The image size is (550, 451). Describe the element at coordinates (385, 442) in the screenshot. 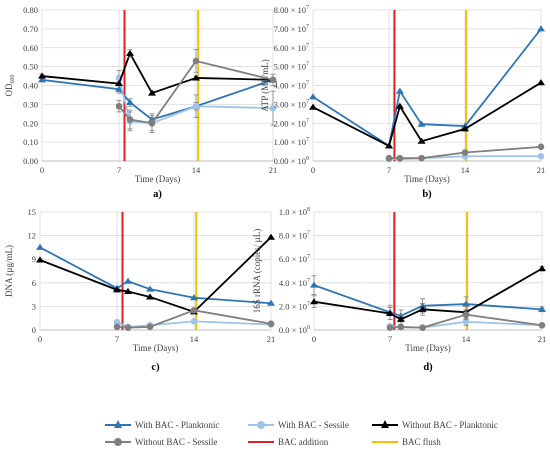

I see `legend-swatch-line-icon` at that location.